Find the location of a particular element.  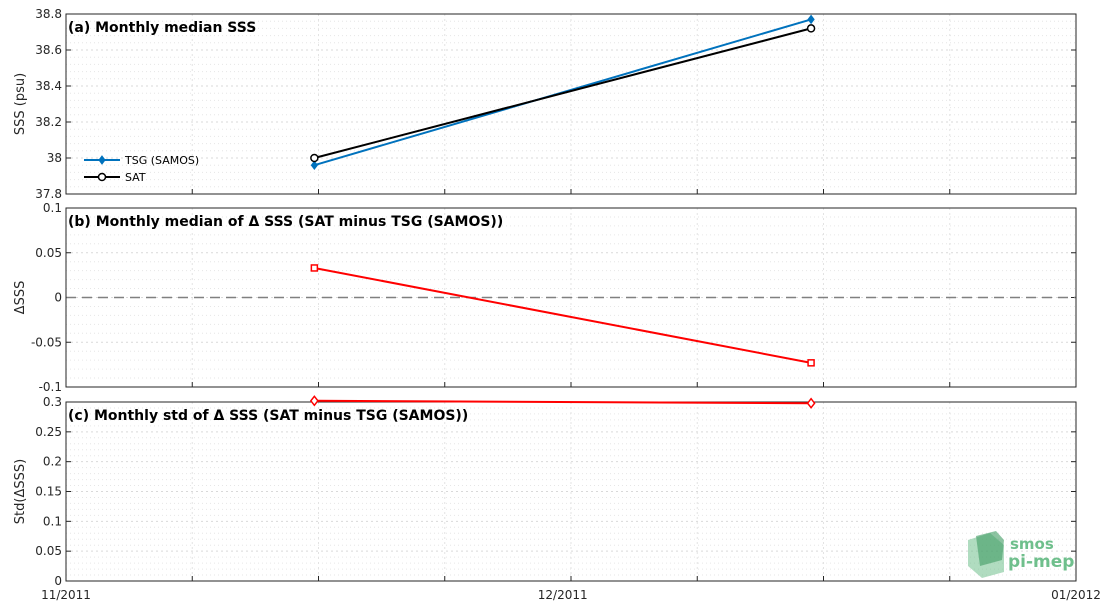

ytick-label: 0.2 is located at coordinates (52, 462).